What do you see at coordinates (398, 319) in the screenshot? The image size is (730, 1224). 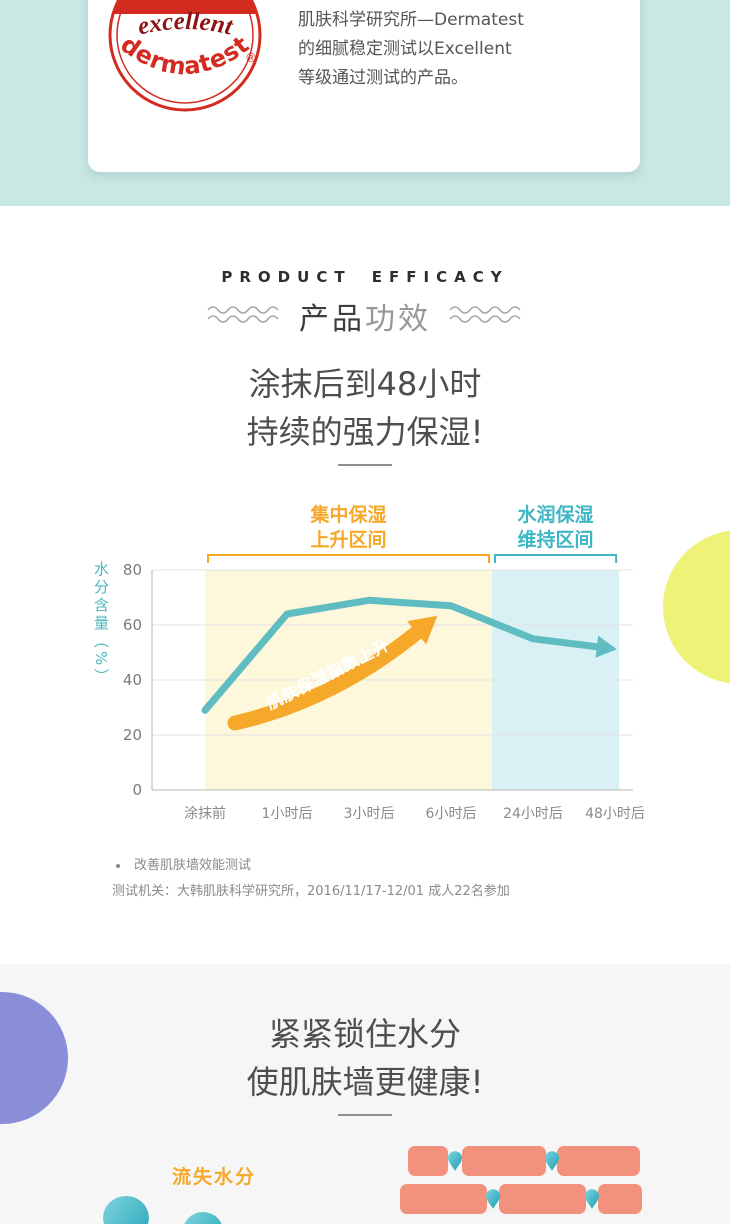 I see `section-title-light: 功效` at bounding box center [398, 319].